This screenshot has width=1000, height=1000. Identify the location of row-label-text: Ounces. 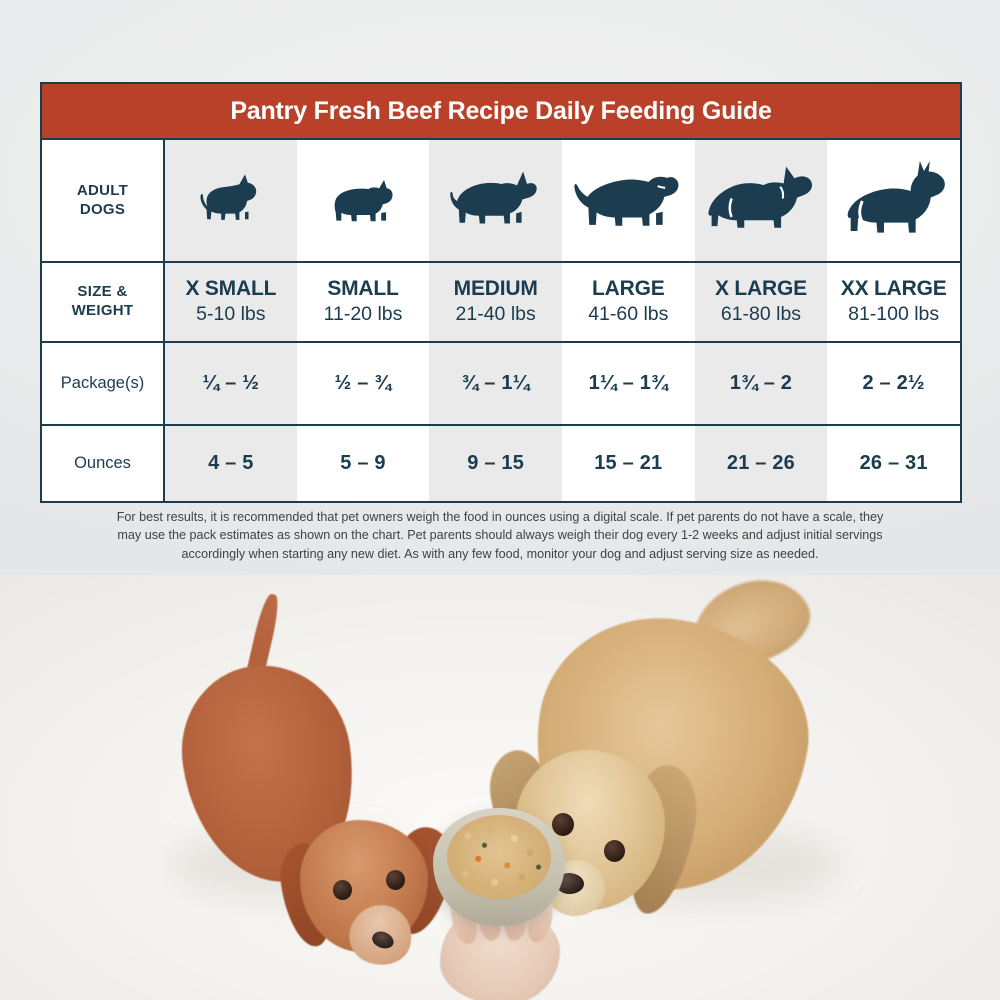
(102, 462).